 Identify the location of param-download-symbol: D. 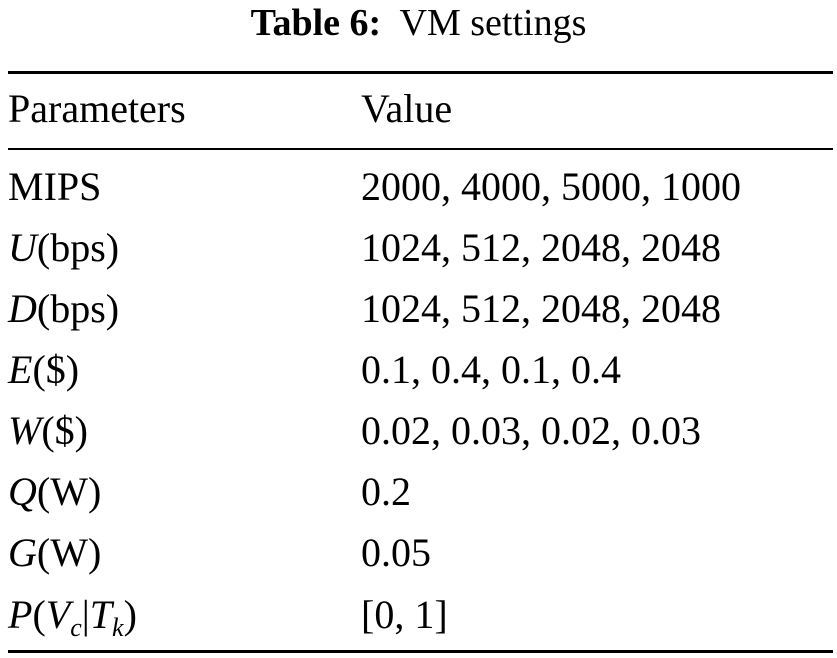
(22, 308).